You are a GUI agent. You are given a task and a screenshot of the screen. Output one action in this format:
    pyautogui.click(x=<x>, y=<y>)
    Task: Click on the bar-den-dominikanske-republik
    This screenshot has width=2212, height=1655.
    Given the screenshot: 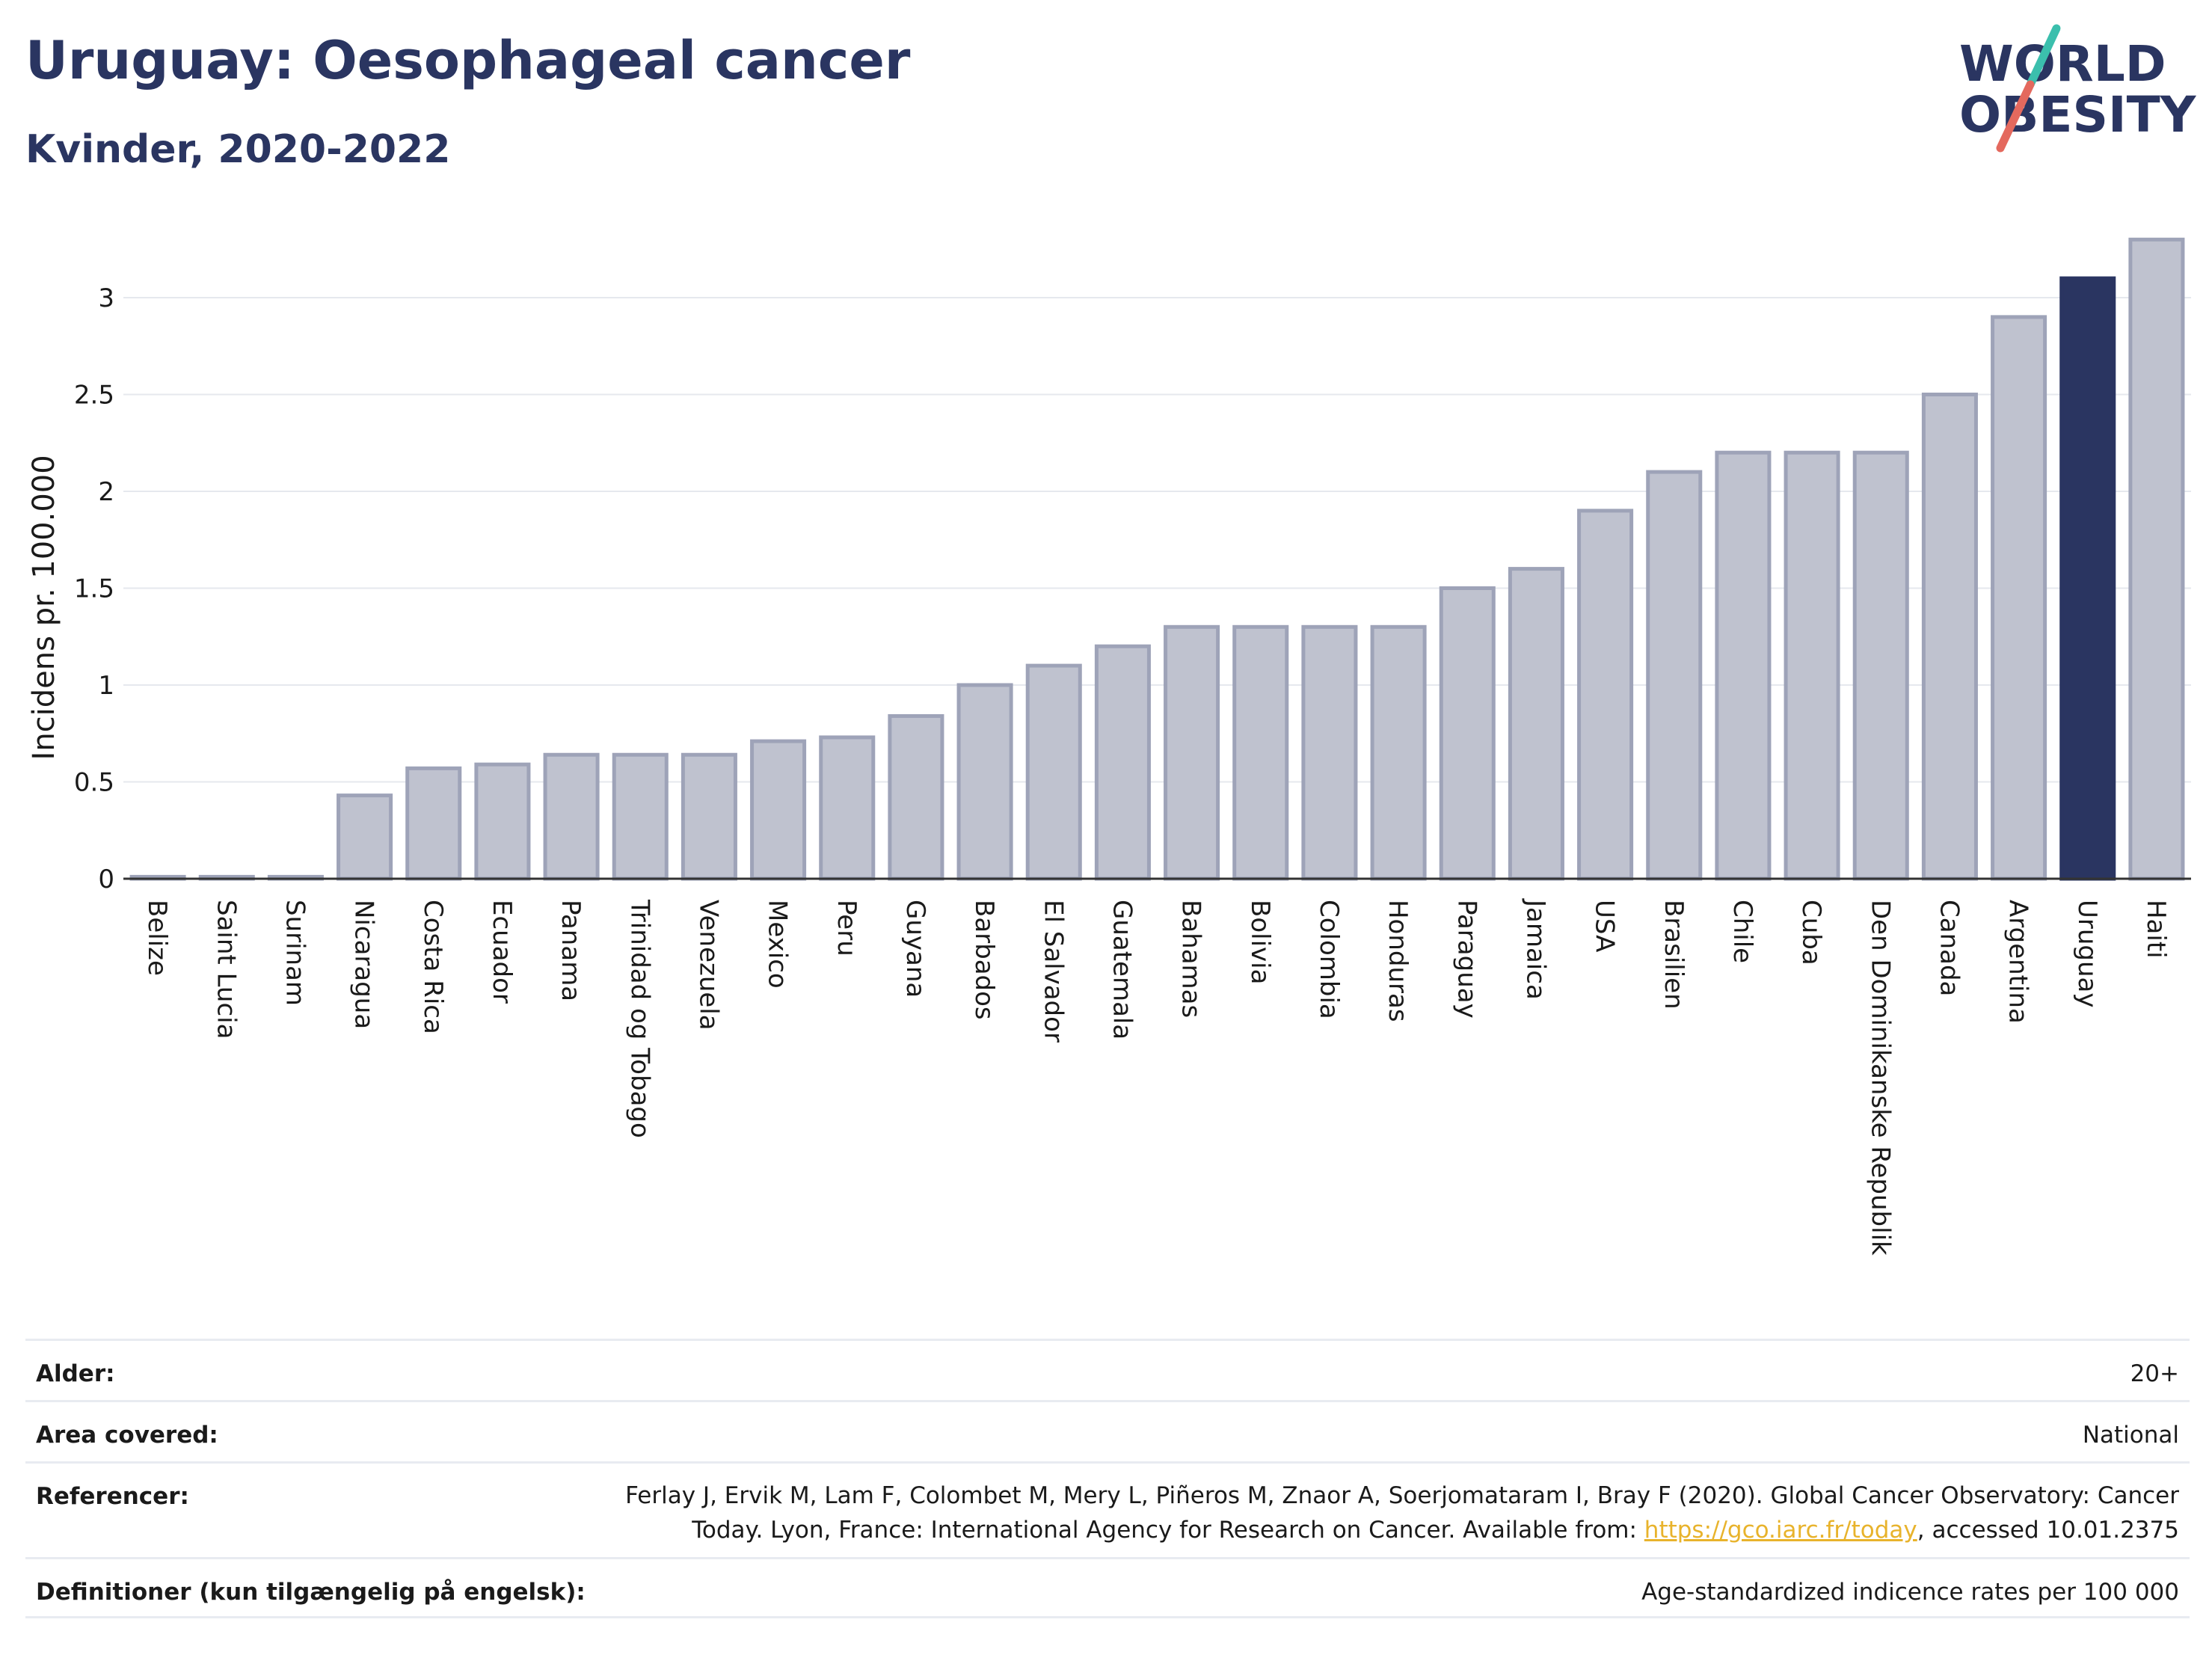 What is the action you would take?
    pyautogui.click(x=1880, y=665)
    